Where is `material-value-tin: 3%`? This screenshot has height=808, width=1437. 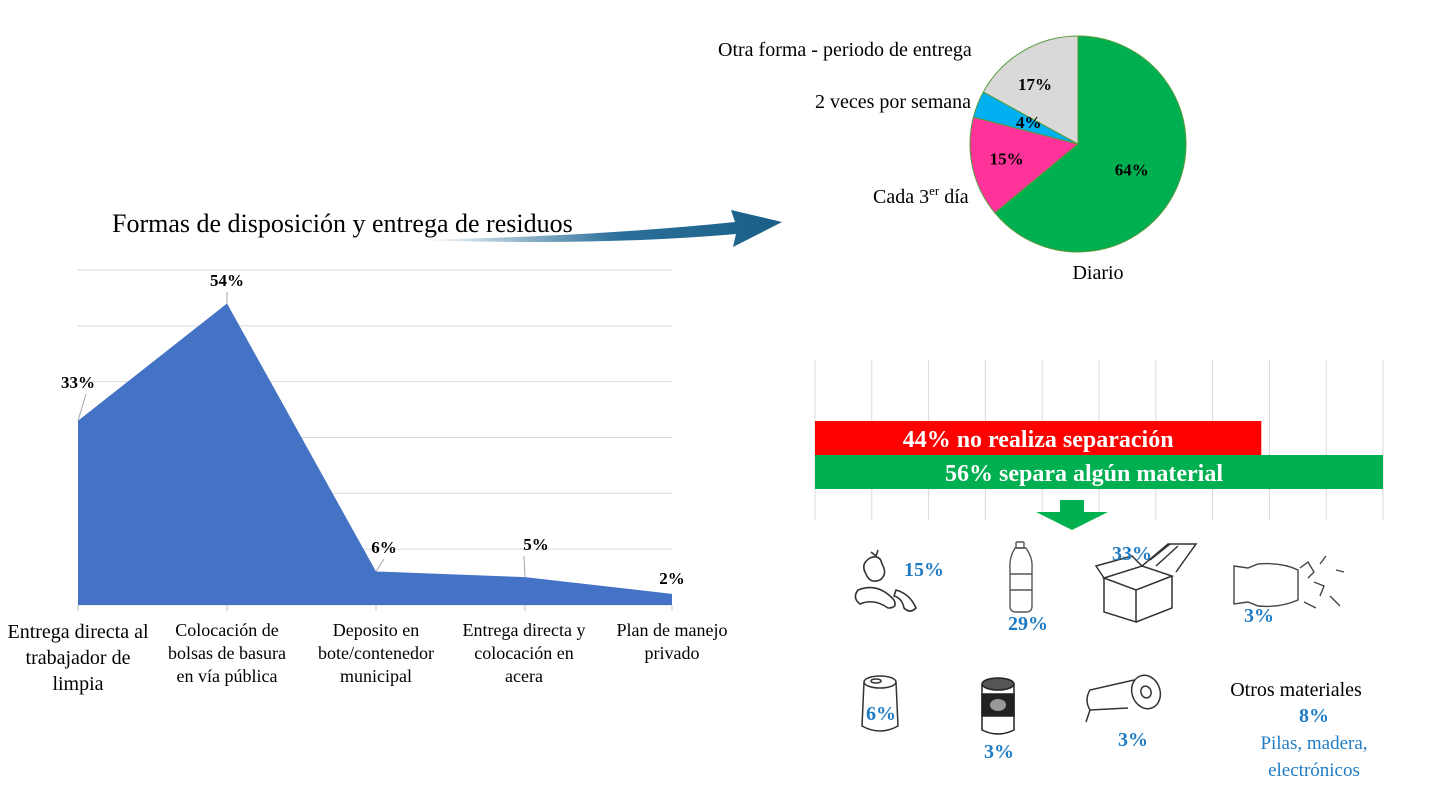 material-value-tin: 3% is located at coordinates (999, 752).